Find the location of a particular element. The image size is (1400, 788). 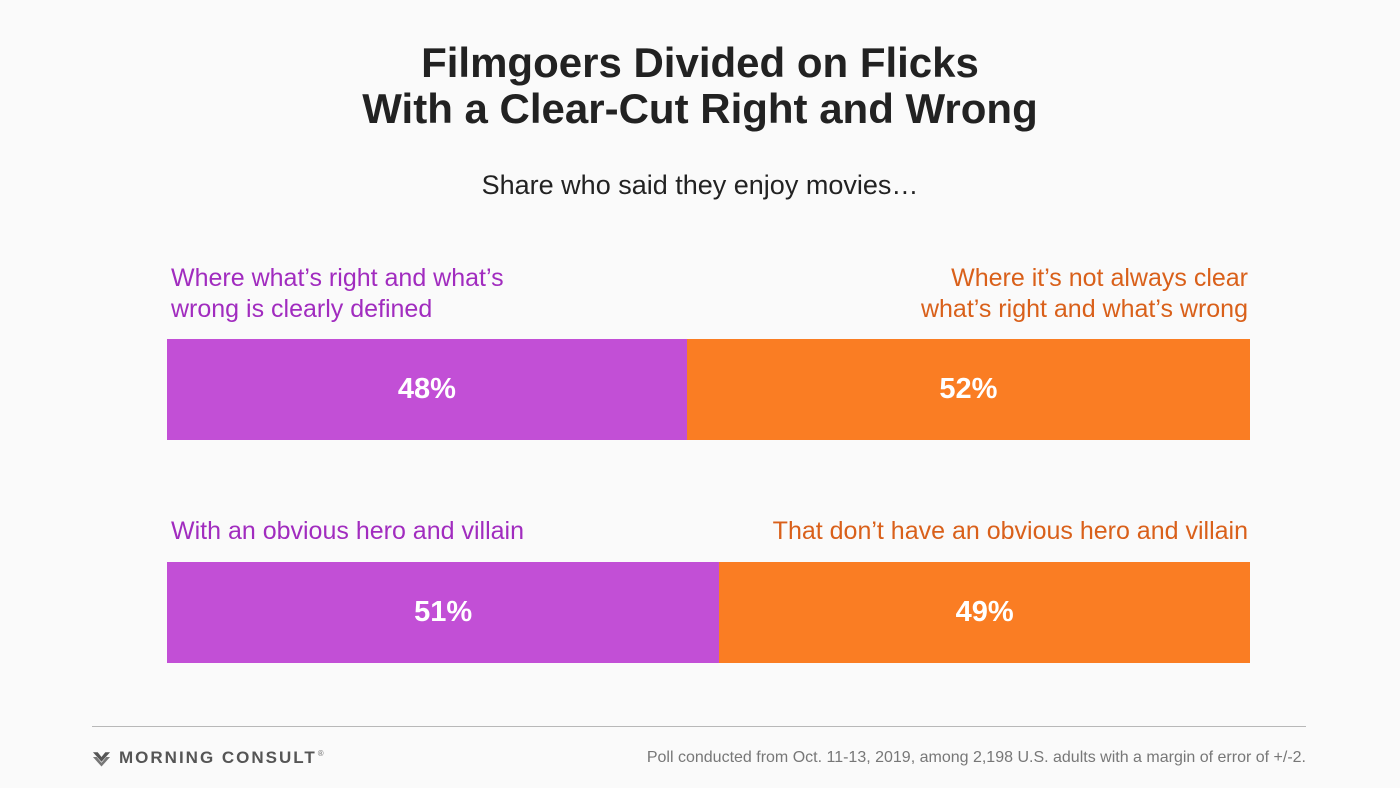

value-label-row-2-right: 49% is located at coordinates (984, 612).